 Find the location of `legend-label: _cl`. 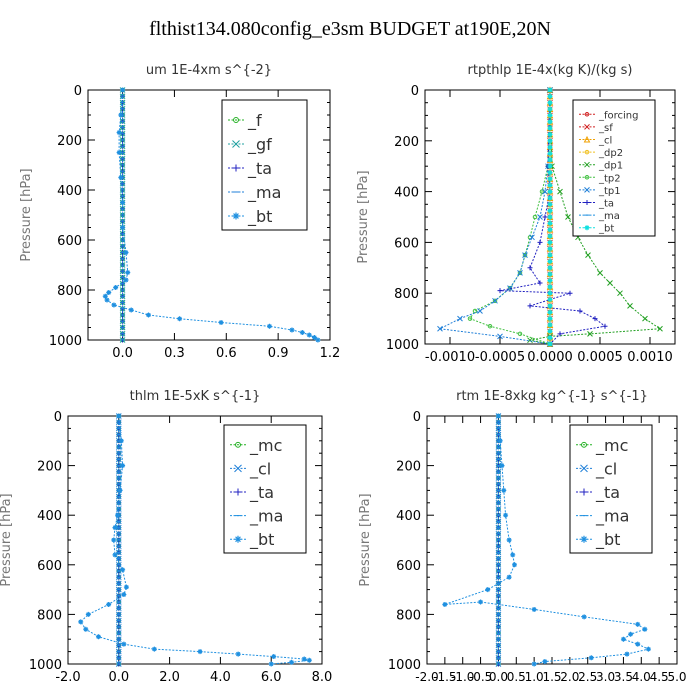

legend-label: _cl is located at coordinates (605, 141).